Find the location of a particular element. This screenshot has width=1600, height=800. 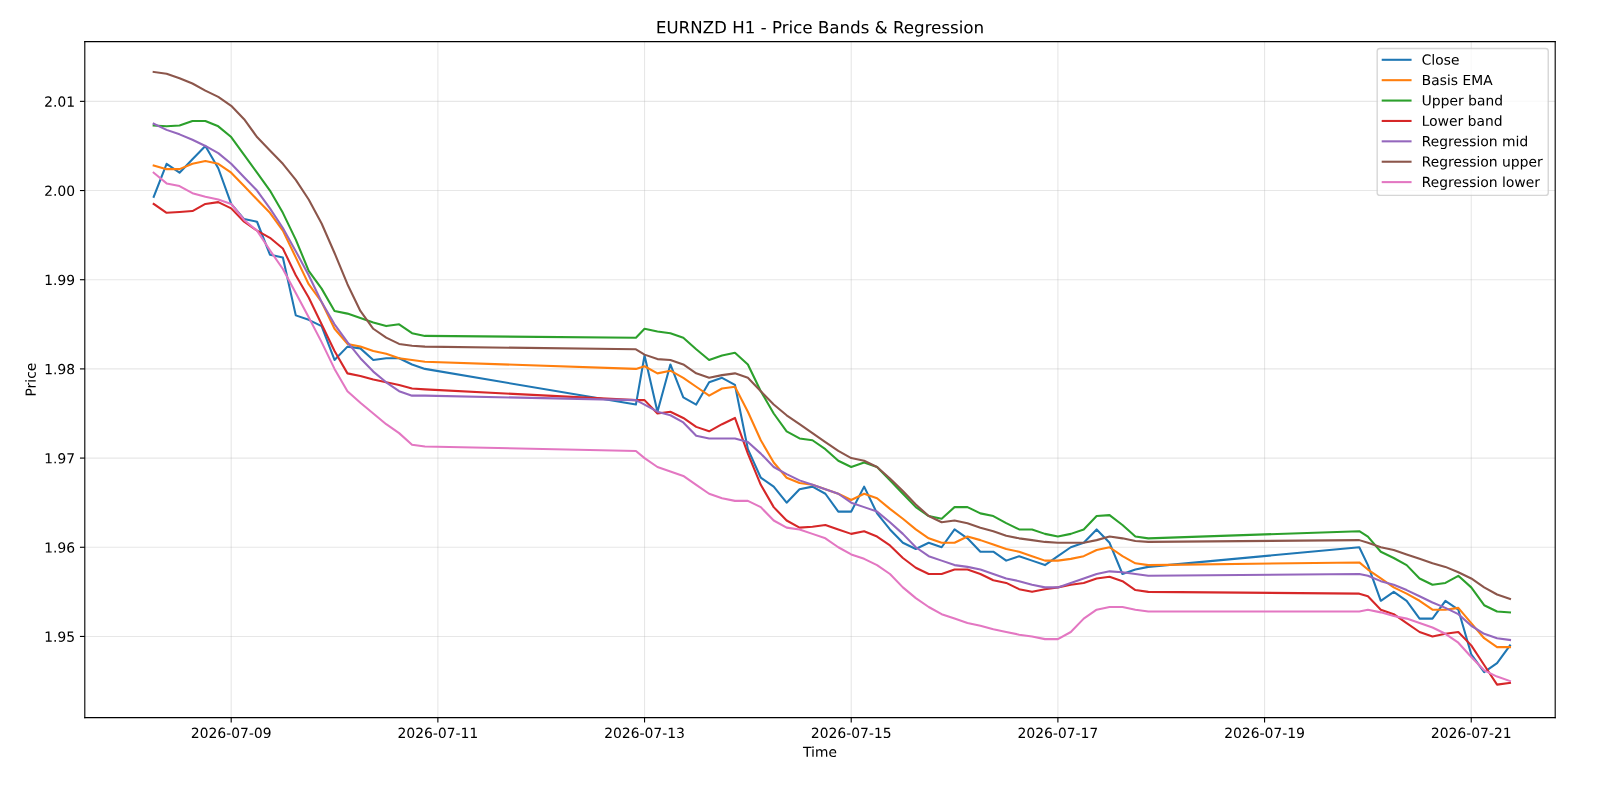

x-axis-title: Time is located at coordinates (819, 752).